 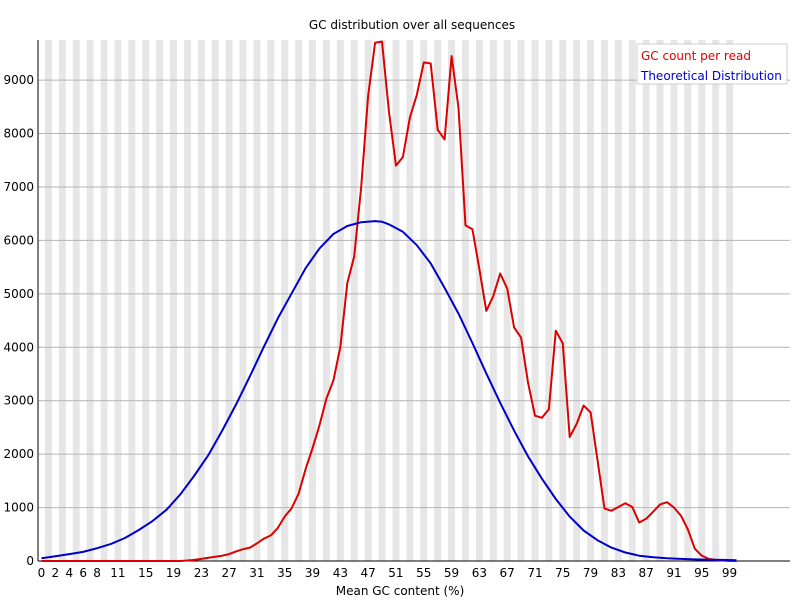 I want to click on y-tick-label: 5000, so click(x=18, y=294).